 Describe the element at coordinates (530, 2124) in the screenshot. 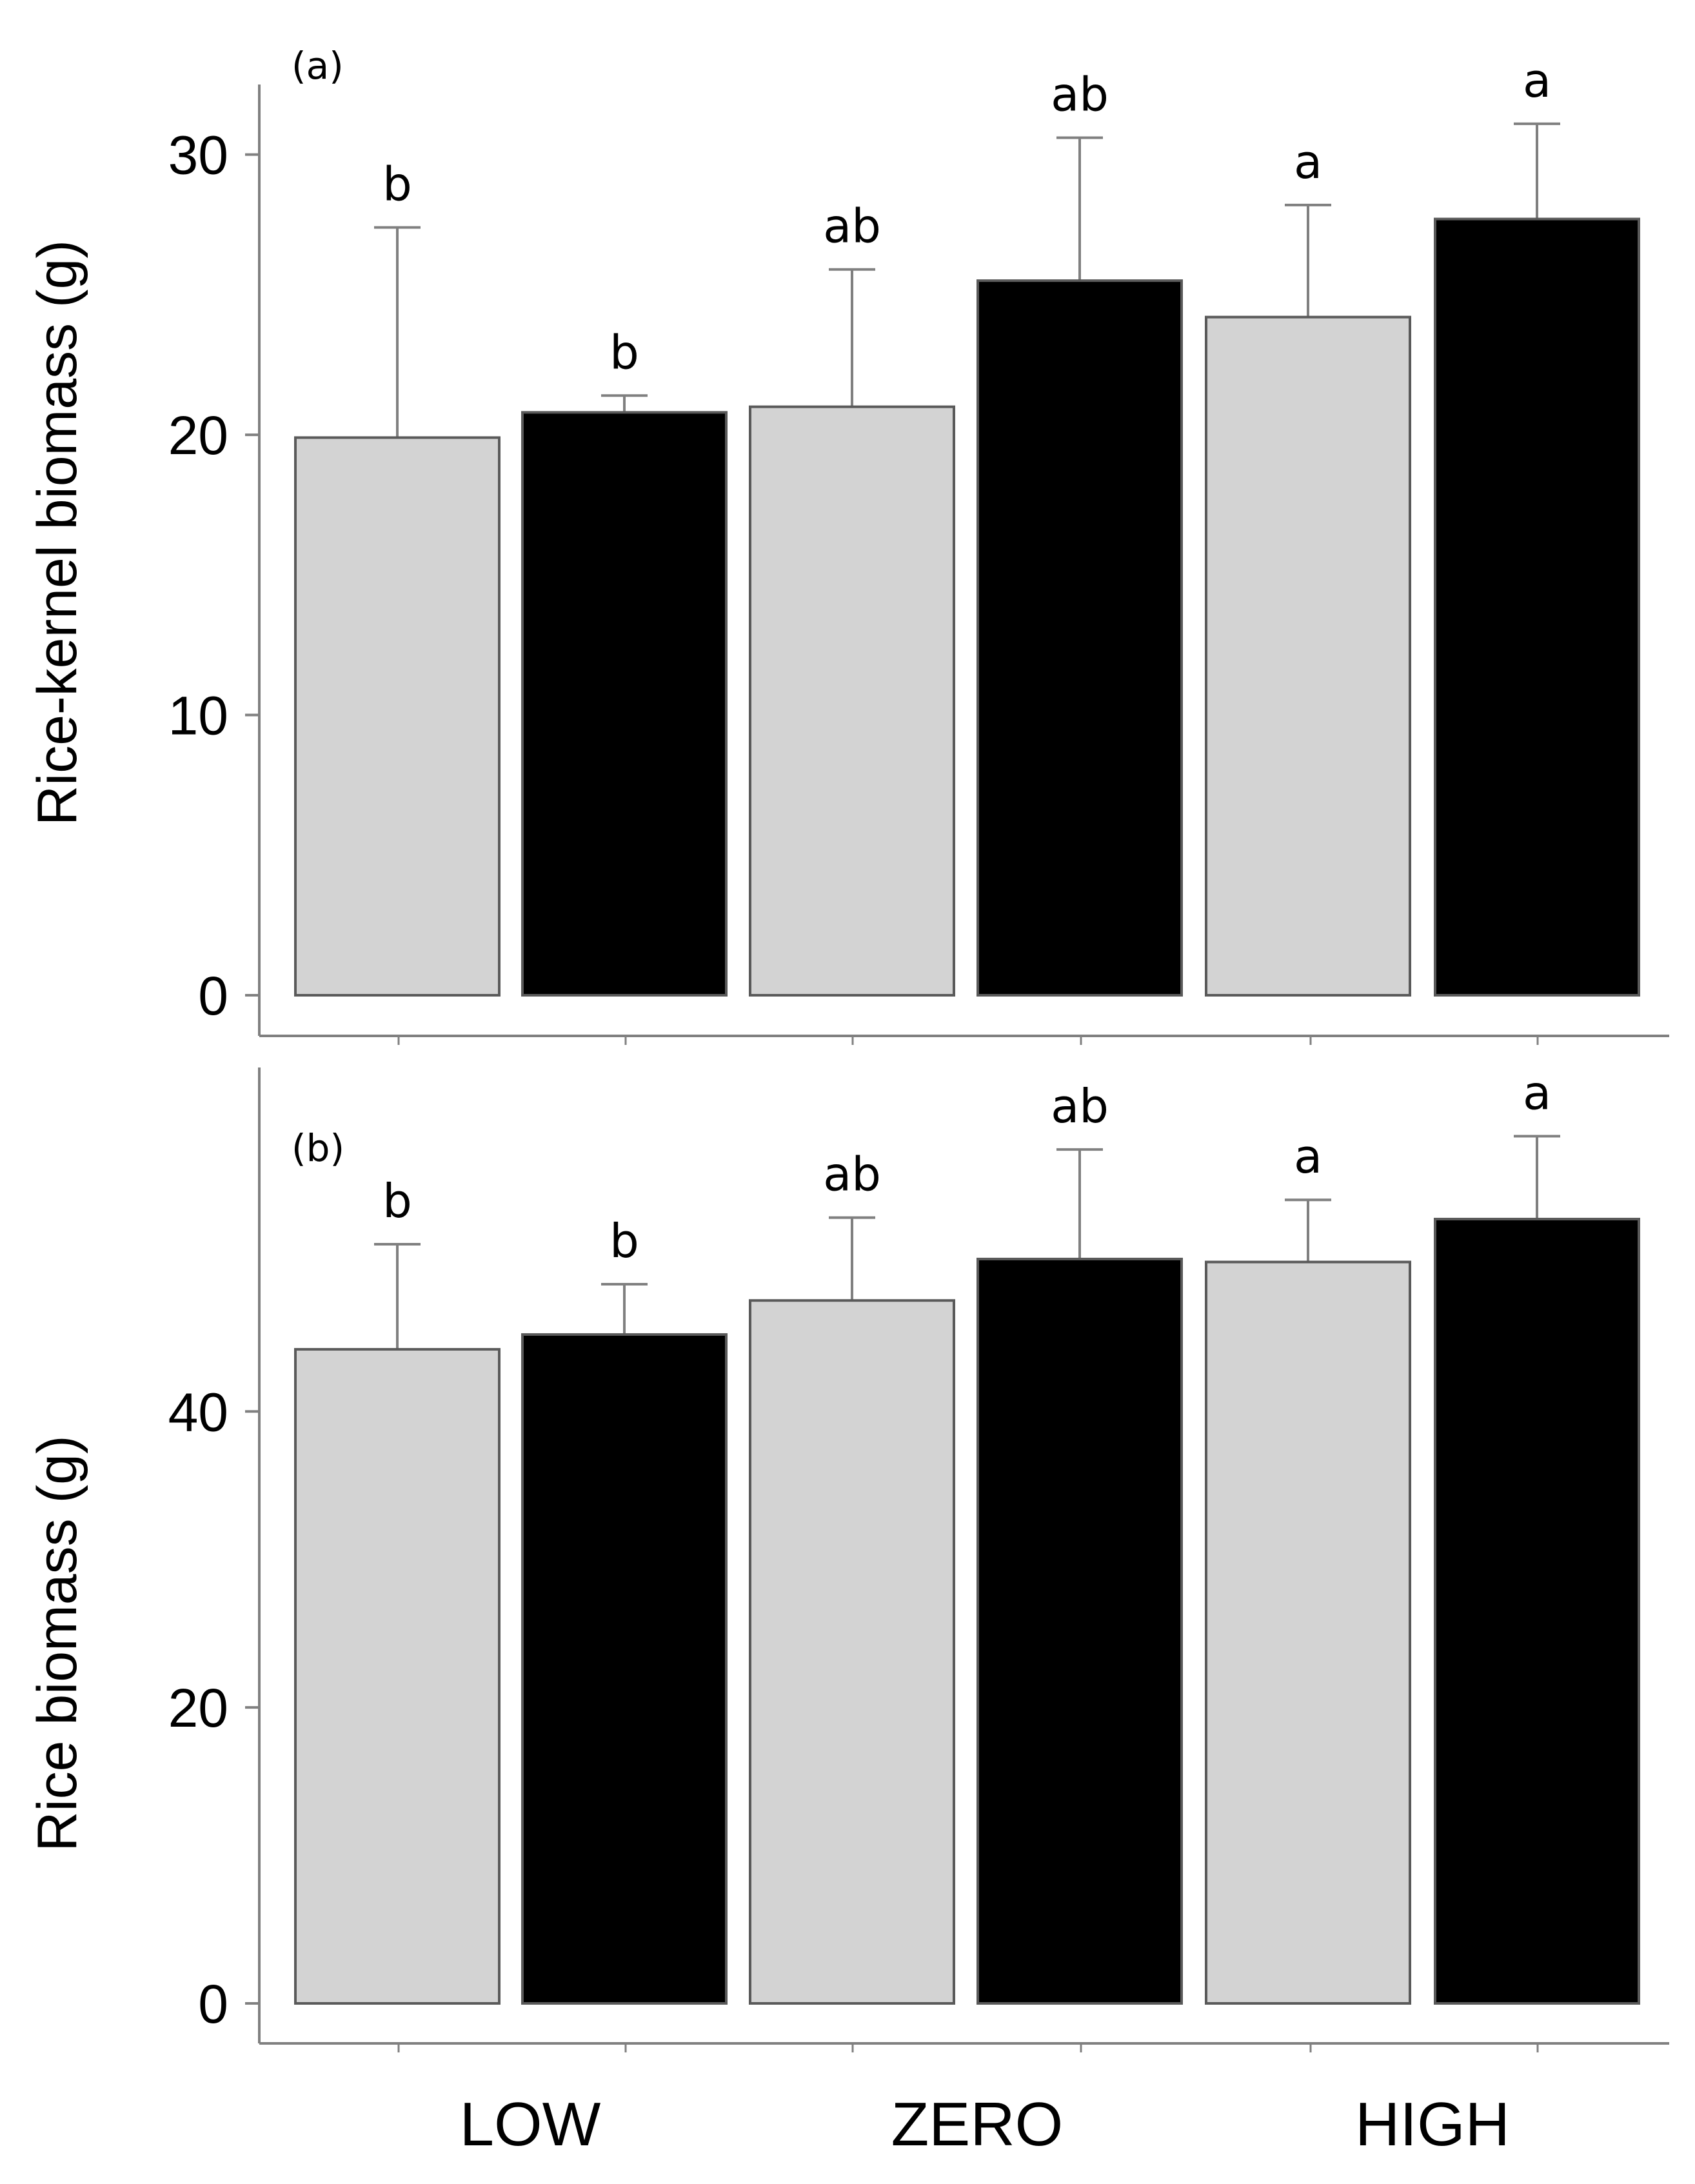

I see `category-label-low: LOW` at that location.